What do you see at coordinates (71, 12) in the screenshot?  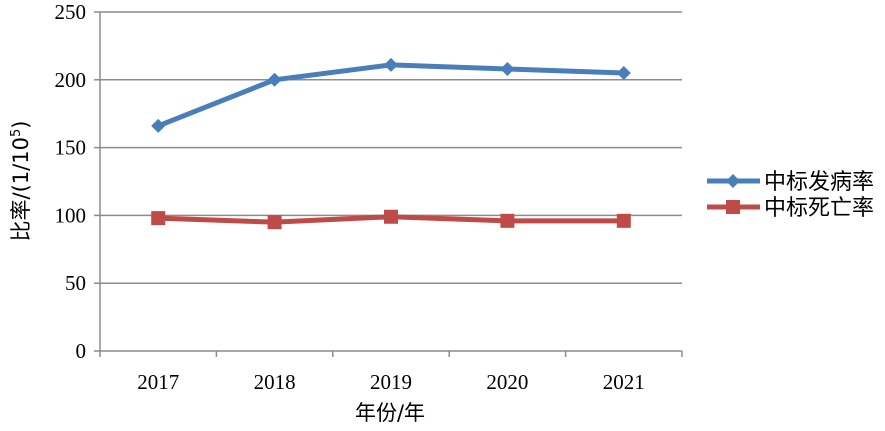 I see `y-tick-label: 250` at bounding box center [71, 12].